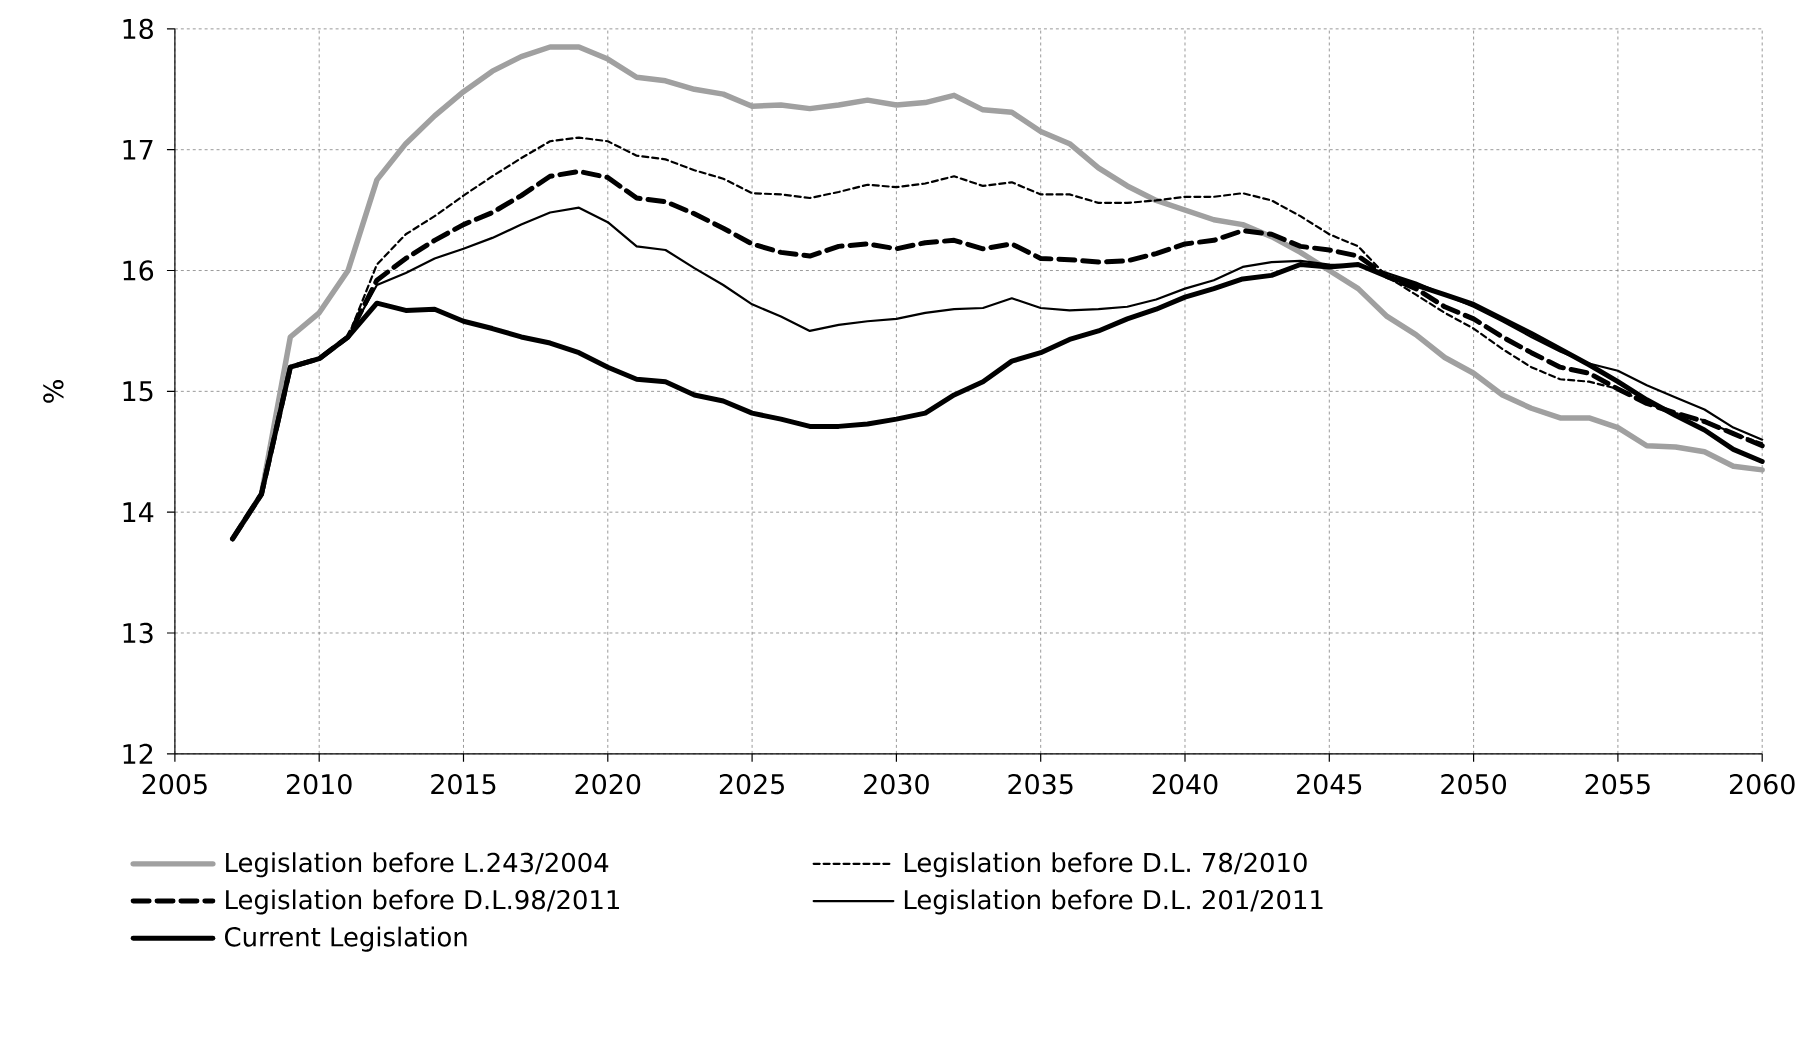 Image resolution: width=1812 pixels, height=1043 pixels. What do you see at coordinates (608, 784) in the screenshot?
I see `x-tick-label: 2020` at bounding box center [608, 784].